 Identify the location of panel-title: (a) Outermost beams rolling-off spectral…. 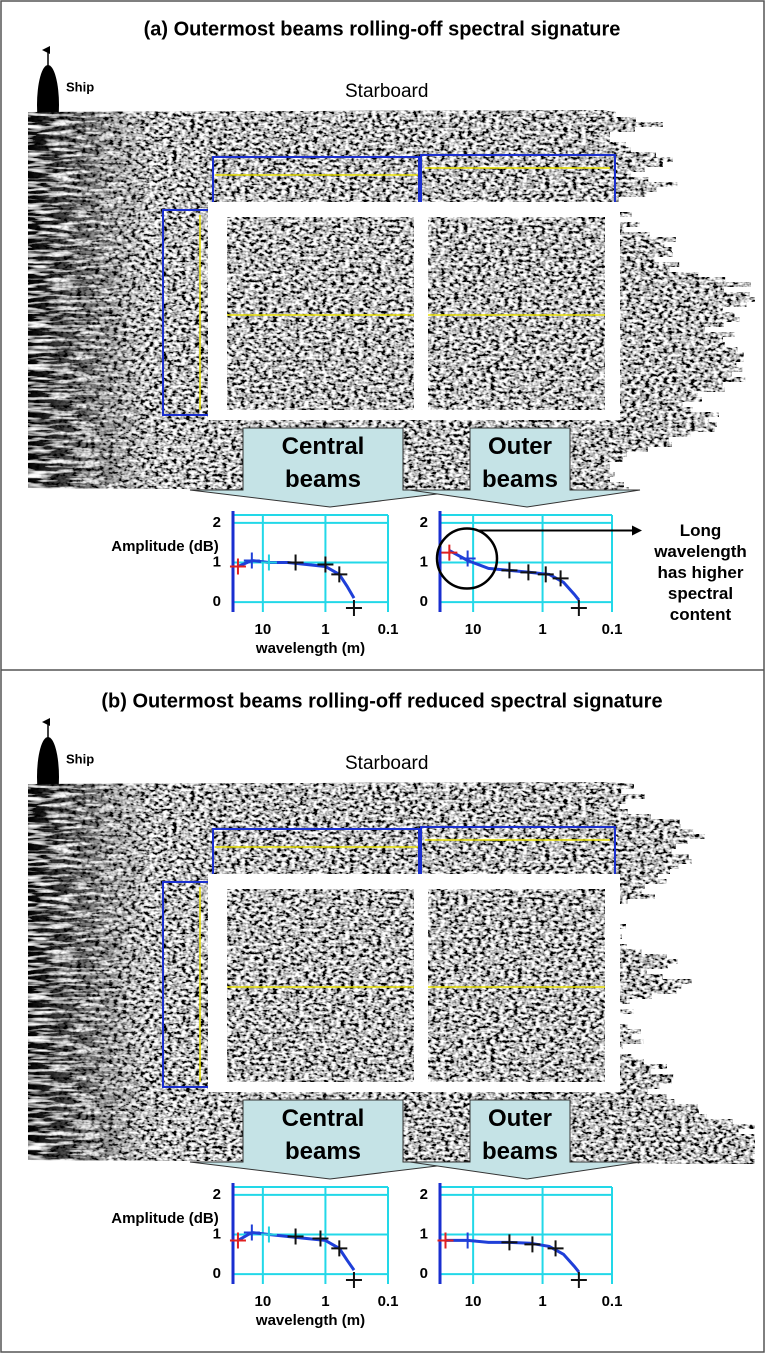
(382, 29).